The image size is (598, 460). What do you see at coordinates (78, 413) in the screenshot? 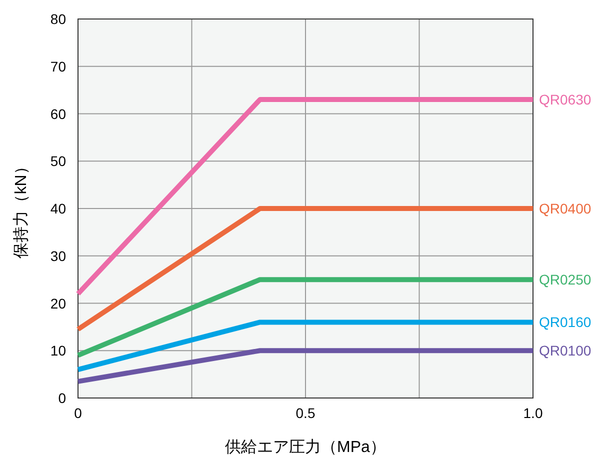
I see `x-tick-label: 0` at bounding box center [78, 413].